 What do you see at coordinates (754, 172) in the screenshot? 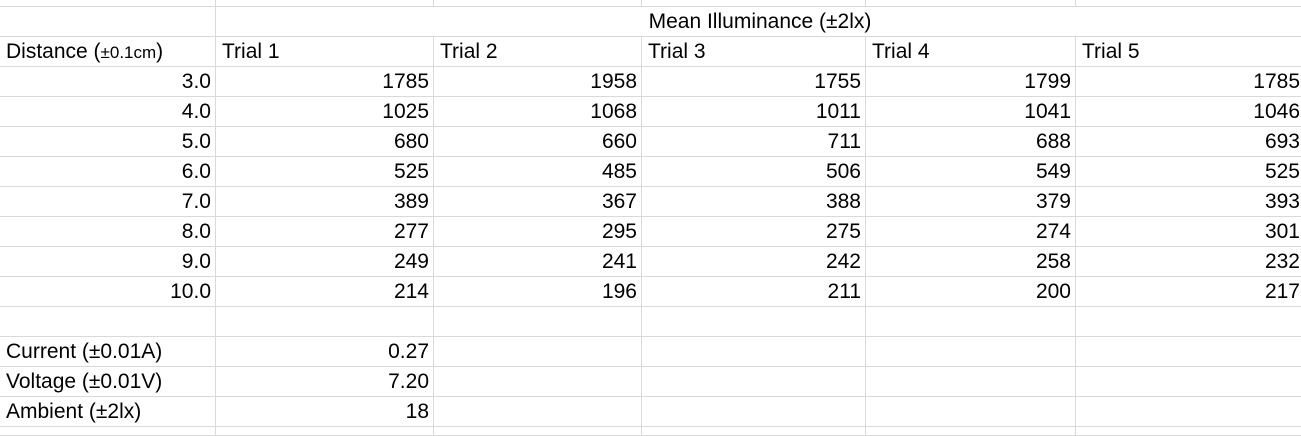
I see `illuminance-cell: 506` at bounding box center [754, 172].